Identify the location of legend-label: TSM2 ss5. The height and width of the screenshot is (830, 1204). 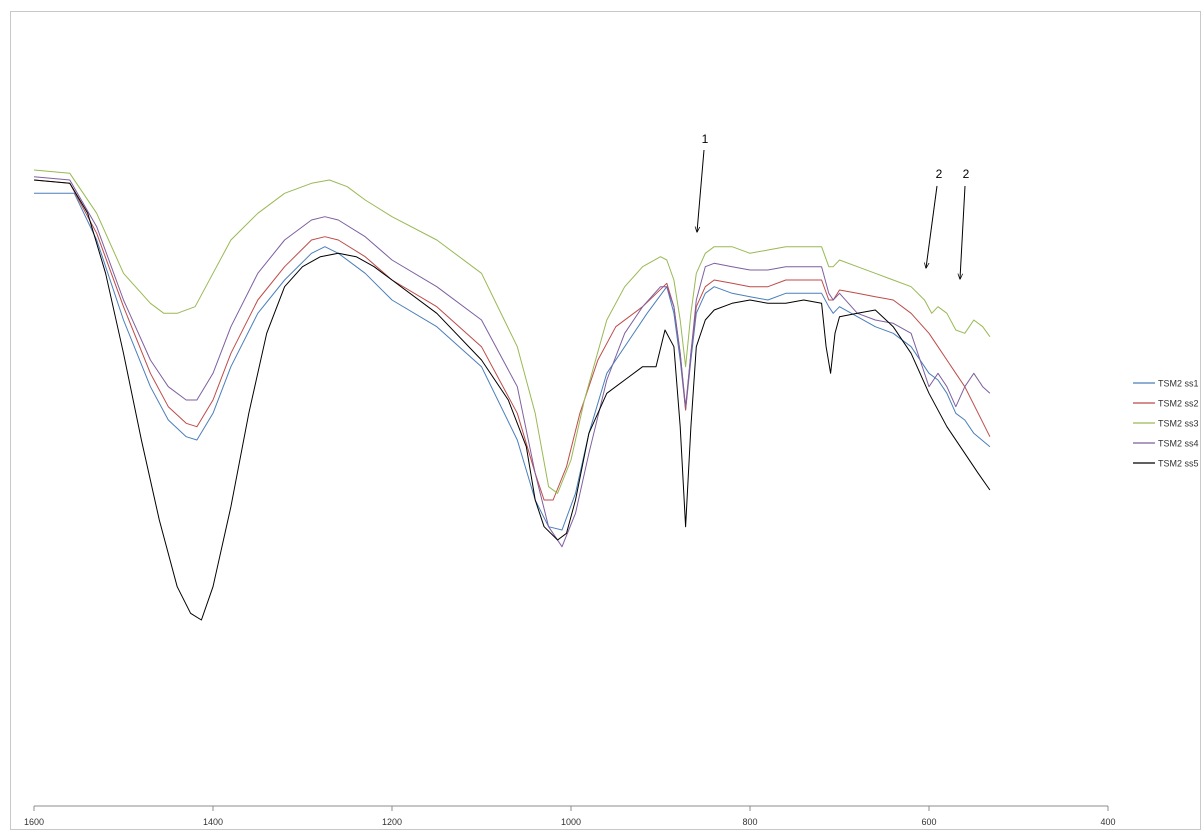
(1178, 464).